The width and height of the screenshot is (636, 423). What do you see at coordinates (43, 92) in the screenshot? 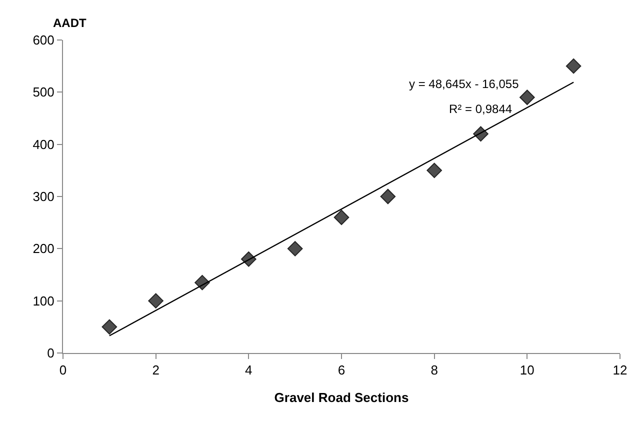
I see `y-tick-label: 500` at bounding box center [43, 92].